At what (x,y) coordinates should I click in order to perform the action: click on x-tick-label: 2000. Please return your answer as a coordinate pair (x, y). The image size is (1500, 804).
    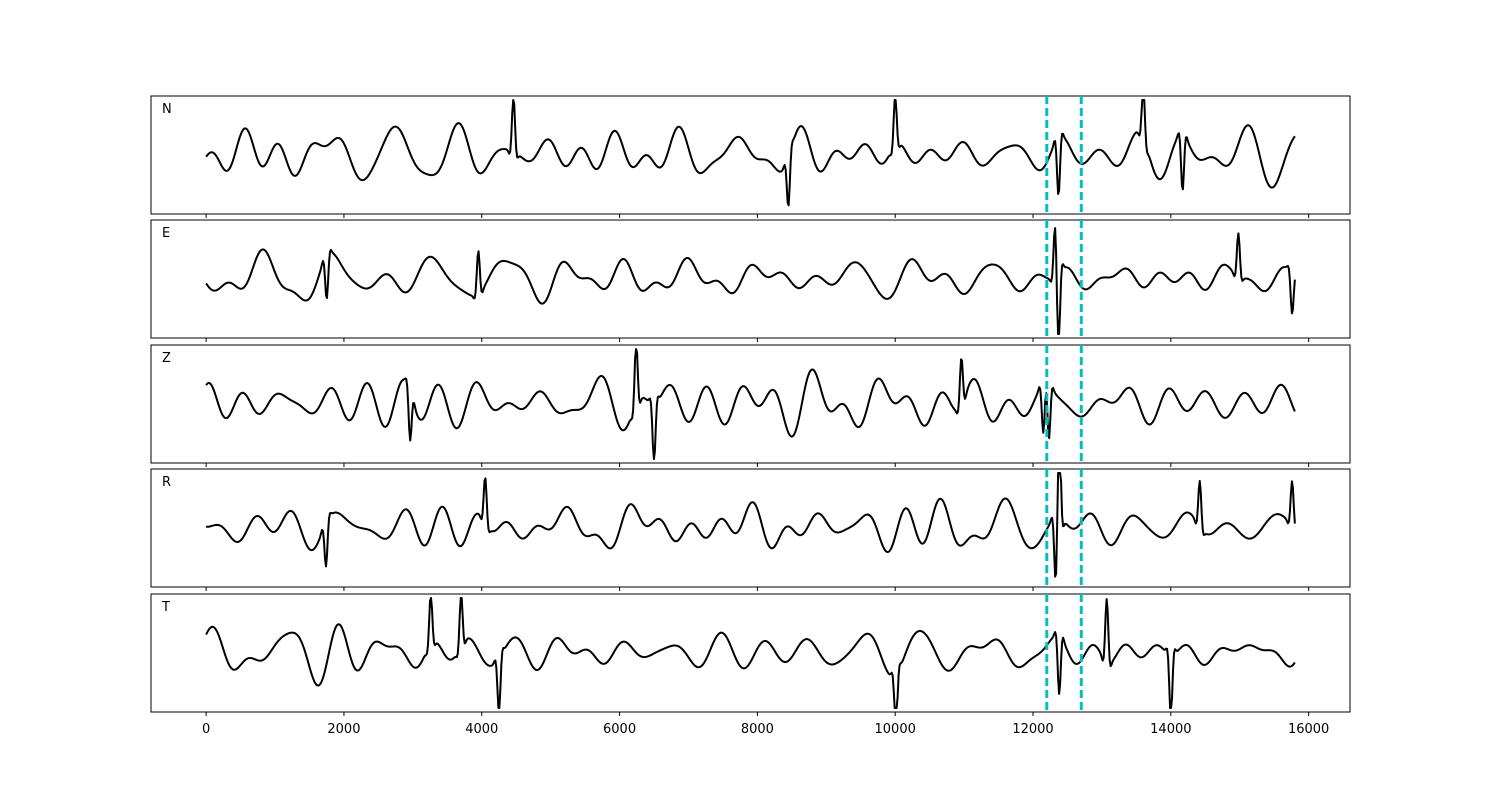
    Looking at the image, I should click on (343, 729).